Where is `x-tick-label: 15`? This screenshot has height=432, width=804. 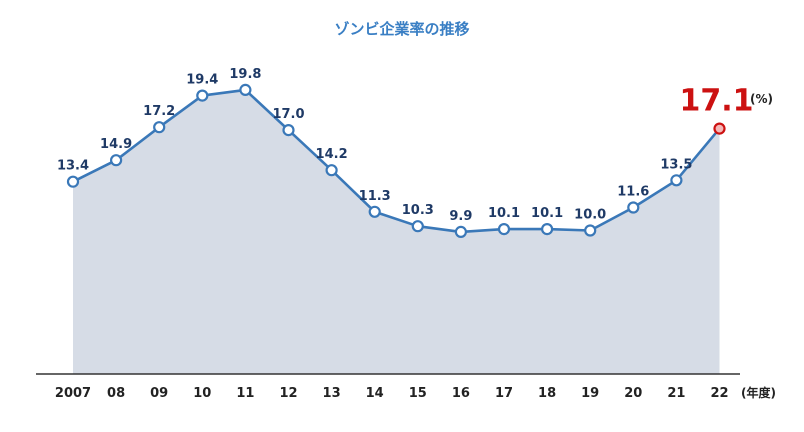
x-tick-label: 15 is located at coordinates (418, 393).